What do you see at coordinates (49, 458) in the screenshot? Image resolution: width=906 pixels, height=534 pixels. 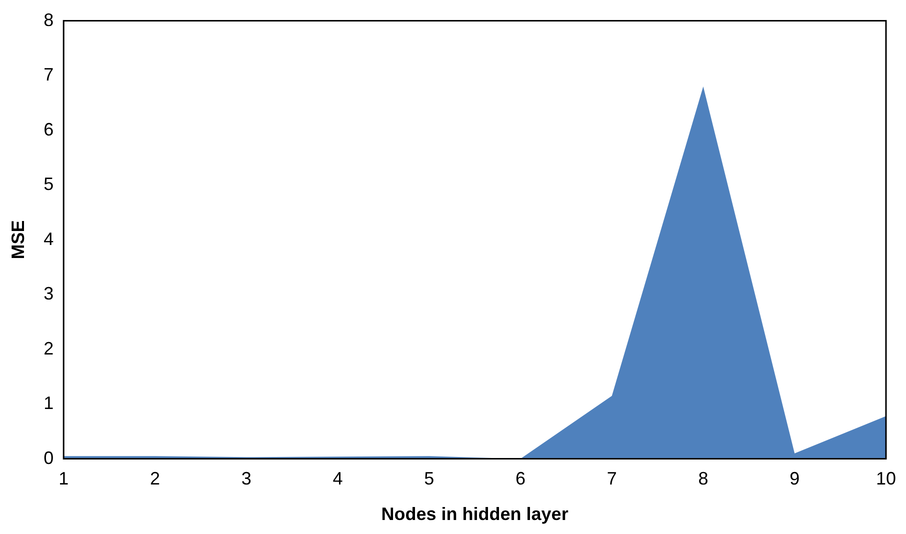 I see `y-tick-label: 0` at bounding box center [49, 458].